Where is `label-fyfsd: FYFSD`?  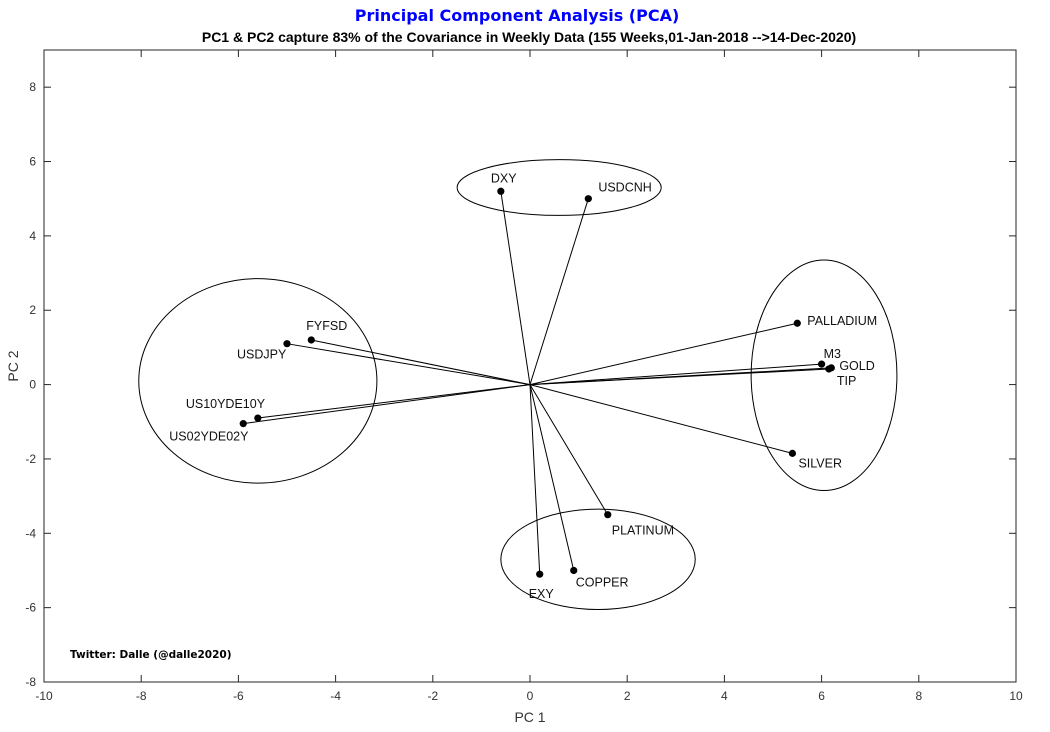 label-fyfsd: FYFSD is located at coordinates (326, 326).